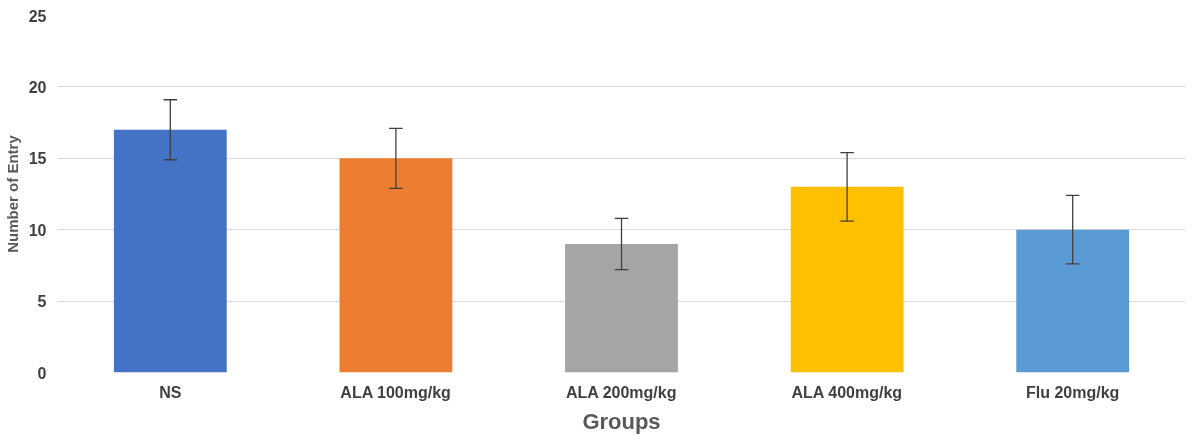  I want to click on x-tick-label: ALA 400mg/kg, so click(847, 392).